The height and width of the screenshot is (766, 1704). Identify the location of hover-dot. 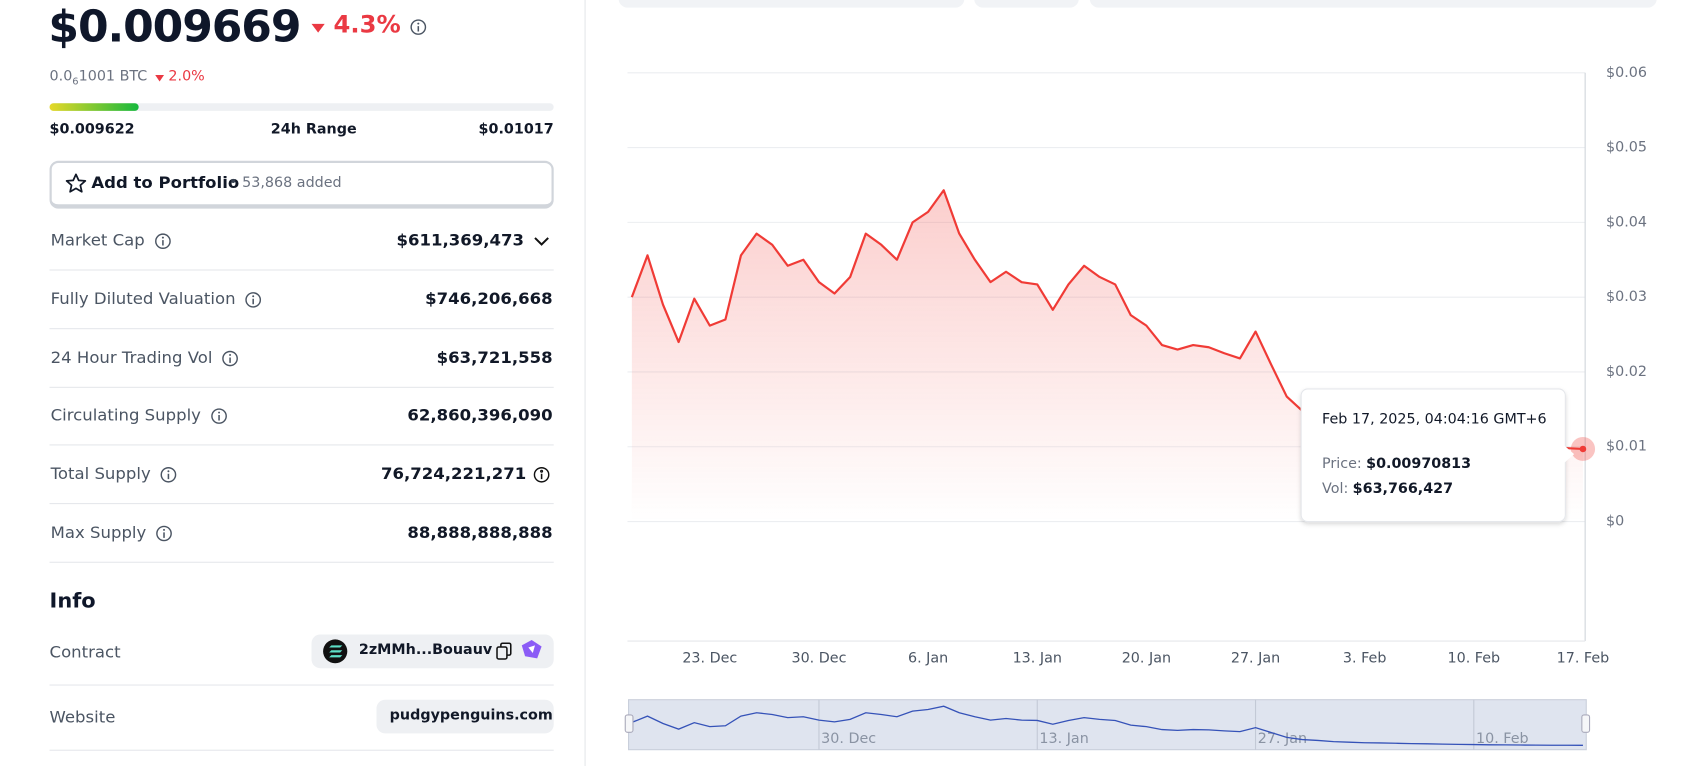
(1583, 449).